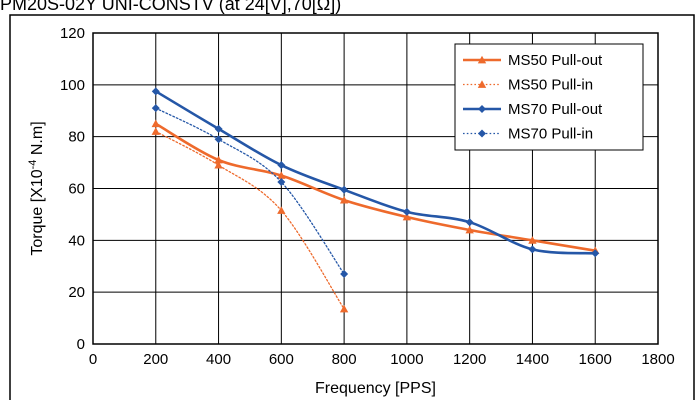 This screenshot has height=400, width=695. I want to click on y-axis-label-tail: N.m], so click(37, 140).